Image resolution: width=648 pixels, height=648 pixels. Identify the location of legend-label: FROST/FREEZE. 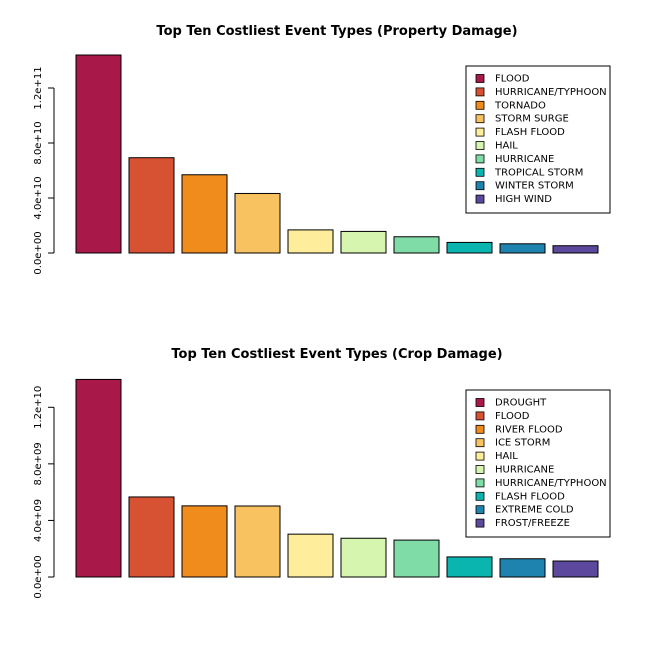
(532, 523).